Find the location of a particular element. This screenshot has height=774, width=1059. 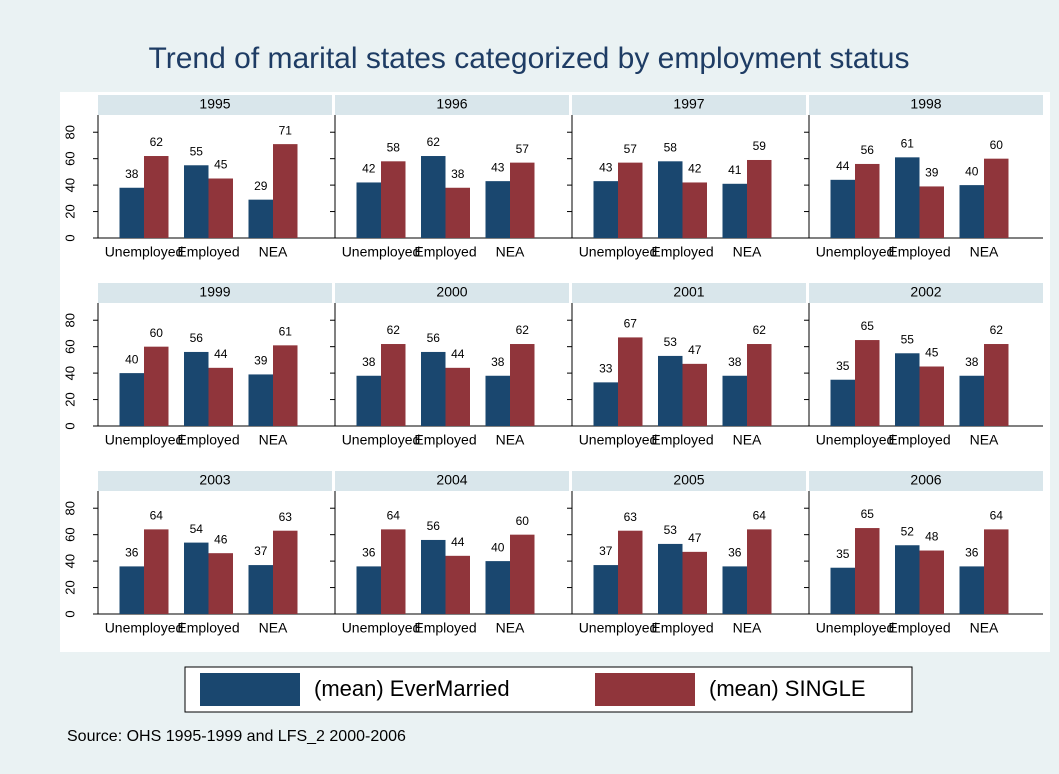

legend-swatch is located at coordinates (250, 689).